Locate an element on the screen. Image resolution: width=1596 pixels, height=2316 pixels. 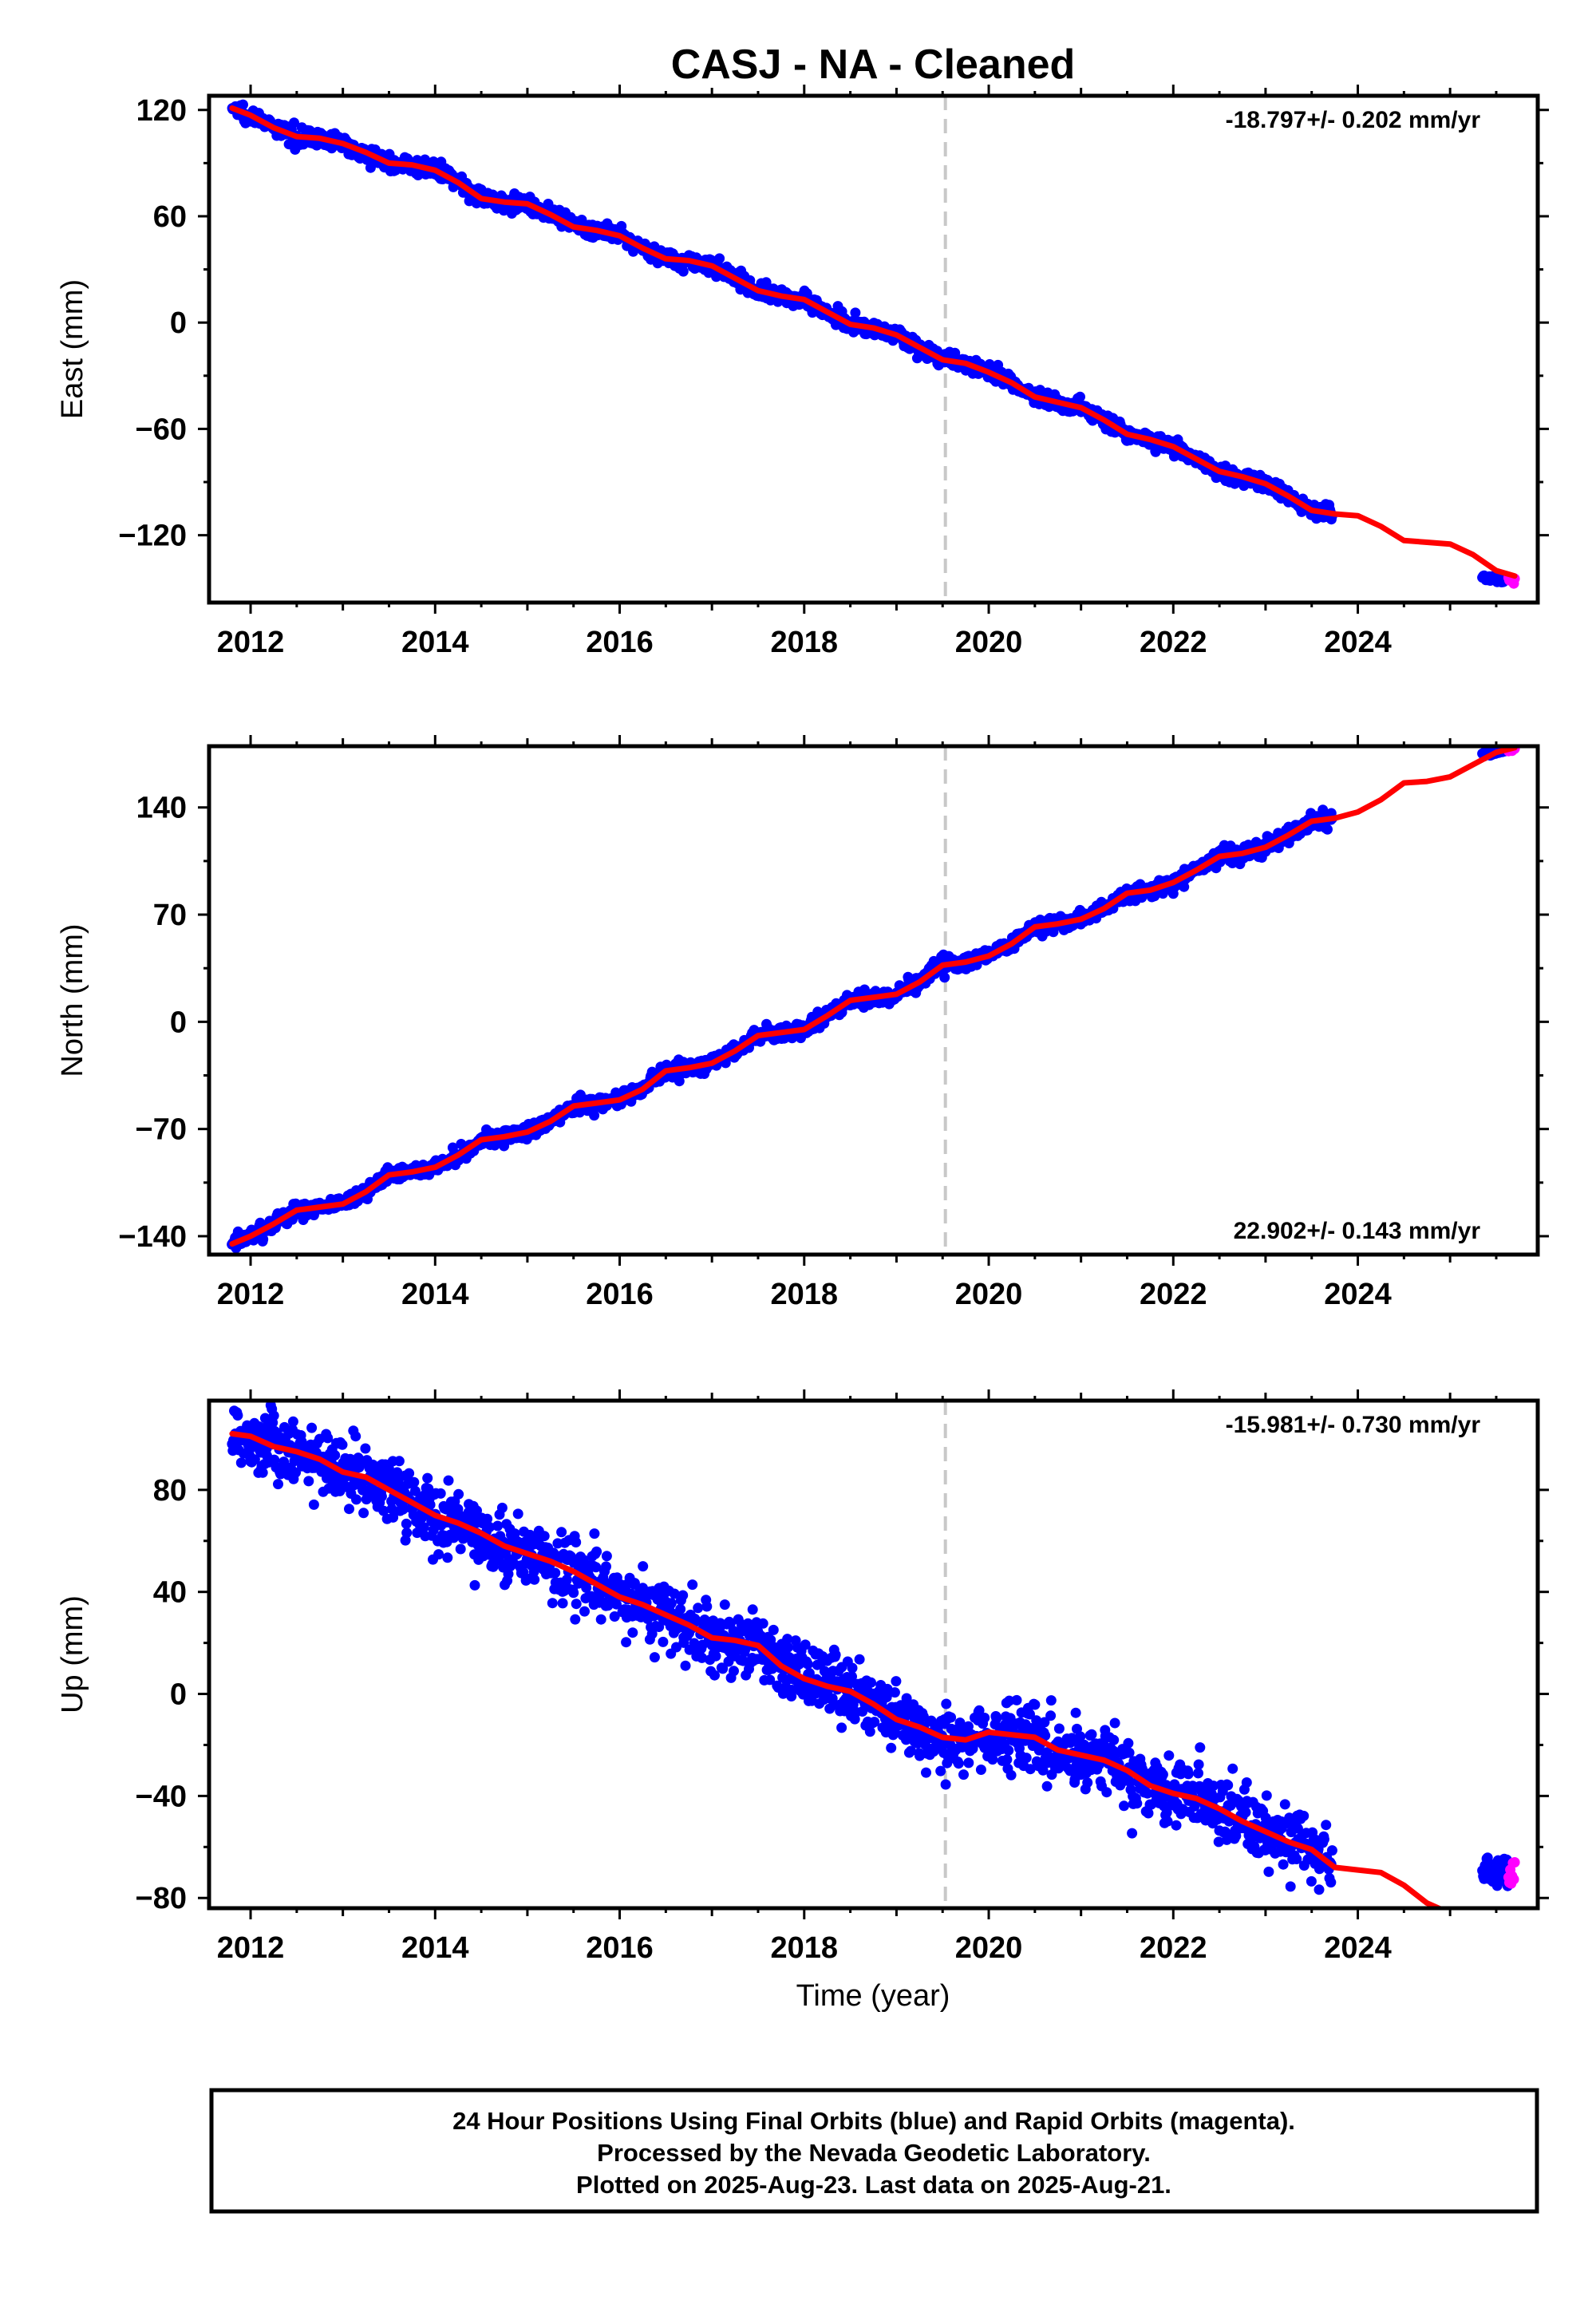
figure-title: CASJ - NA - Cleaned is located at coordinates (873, 64).